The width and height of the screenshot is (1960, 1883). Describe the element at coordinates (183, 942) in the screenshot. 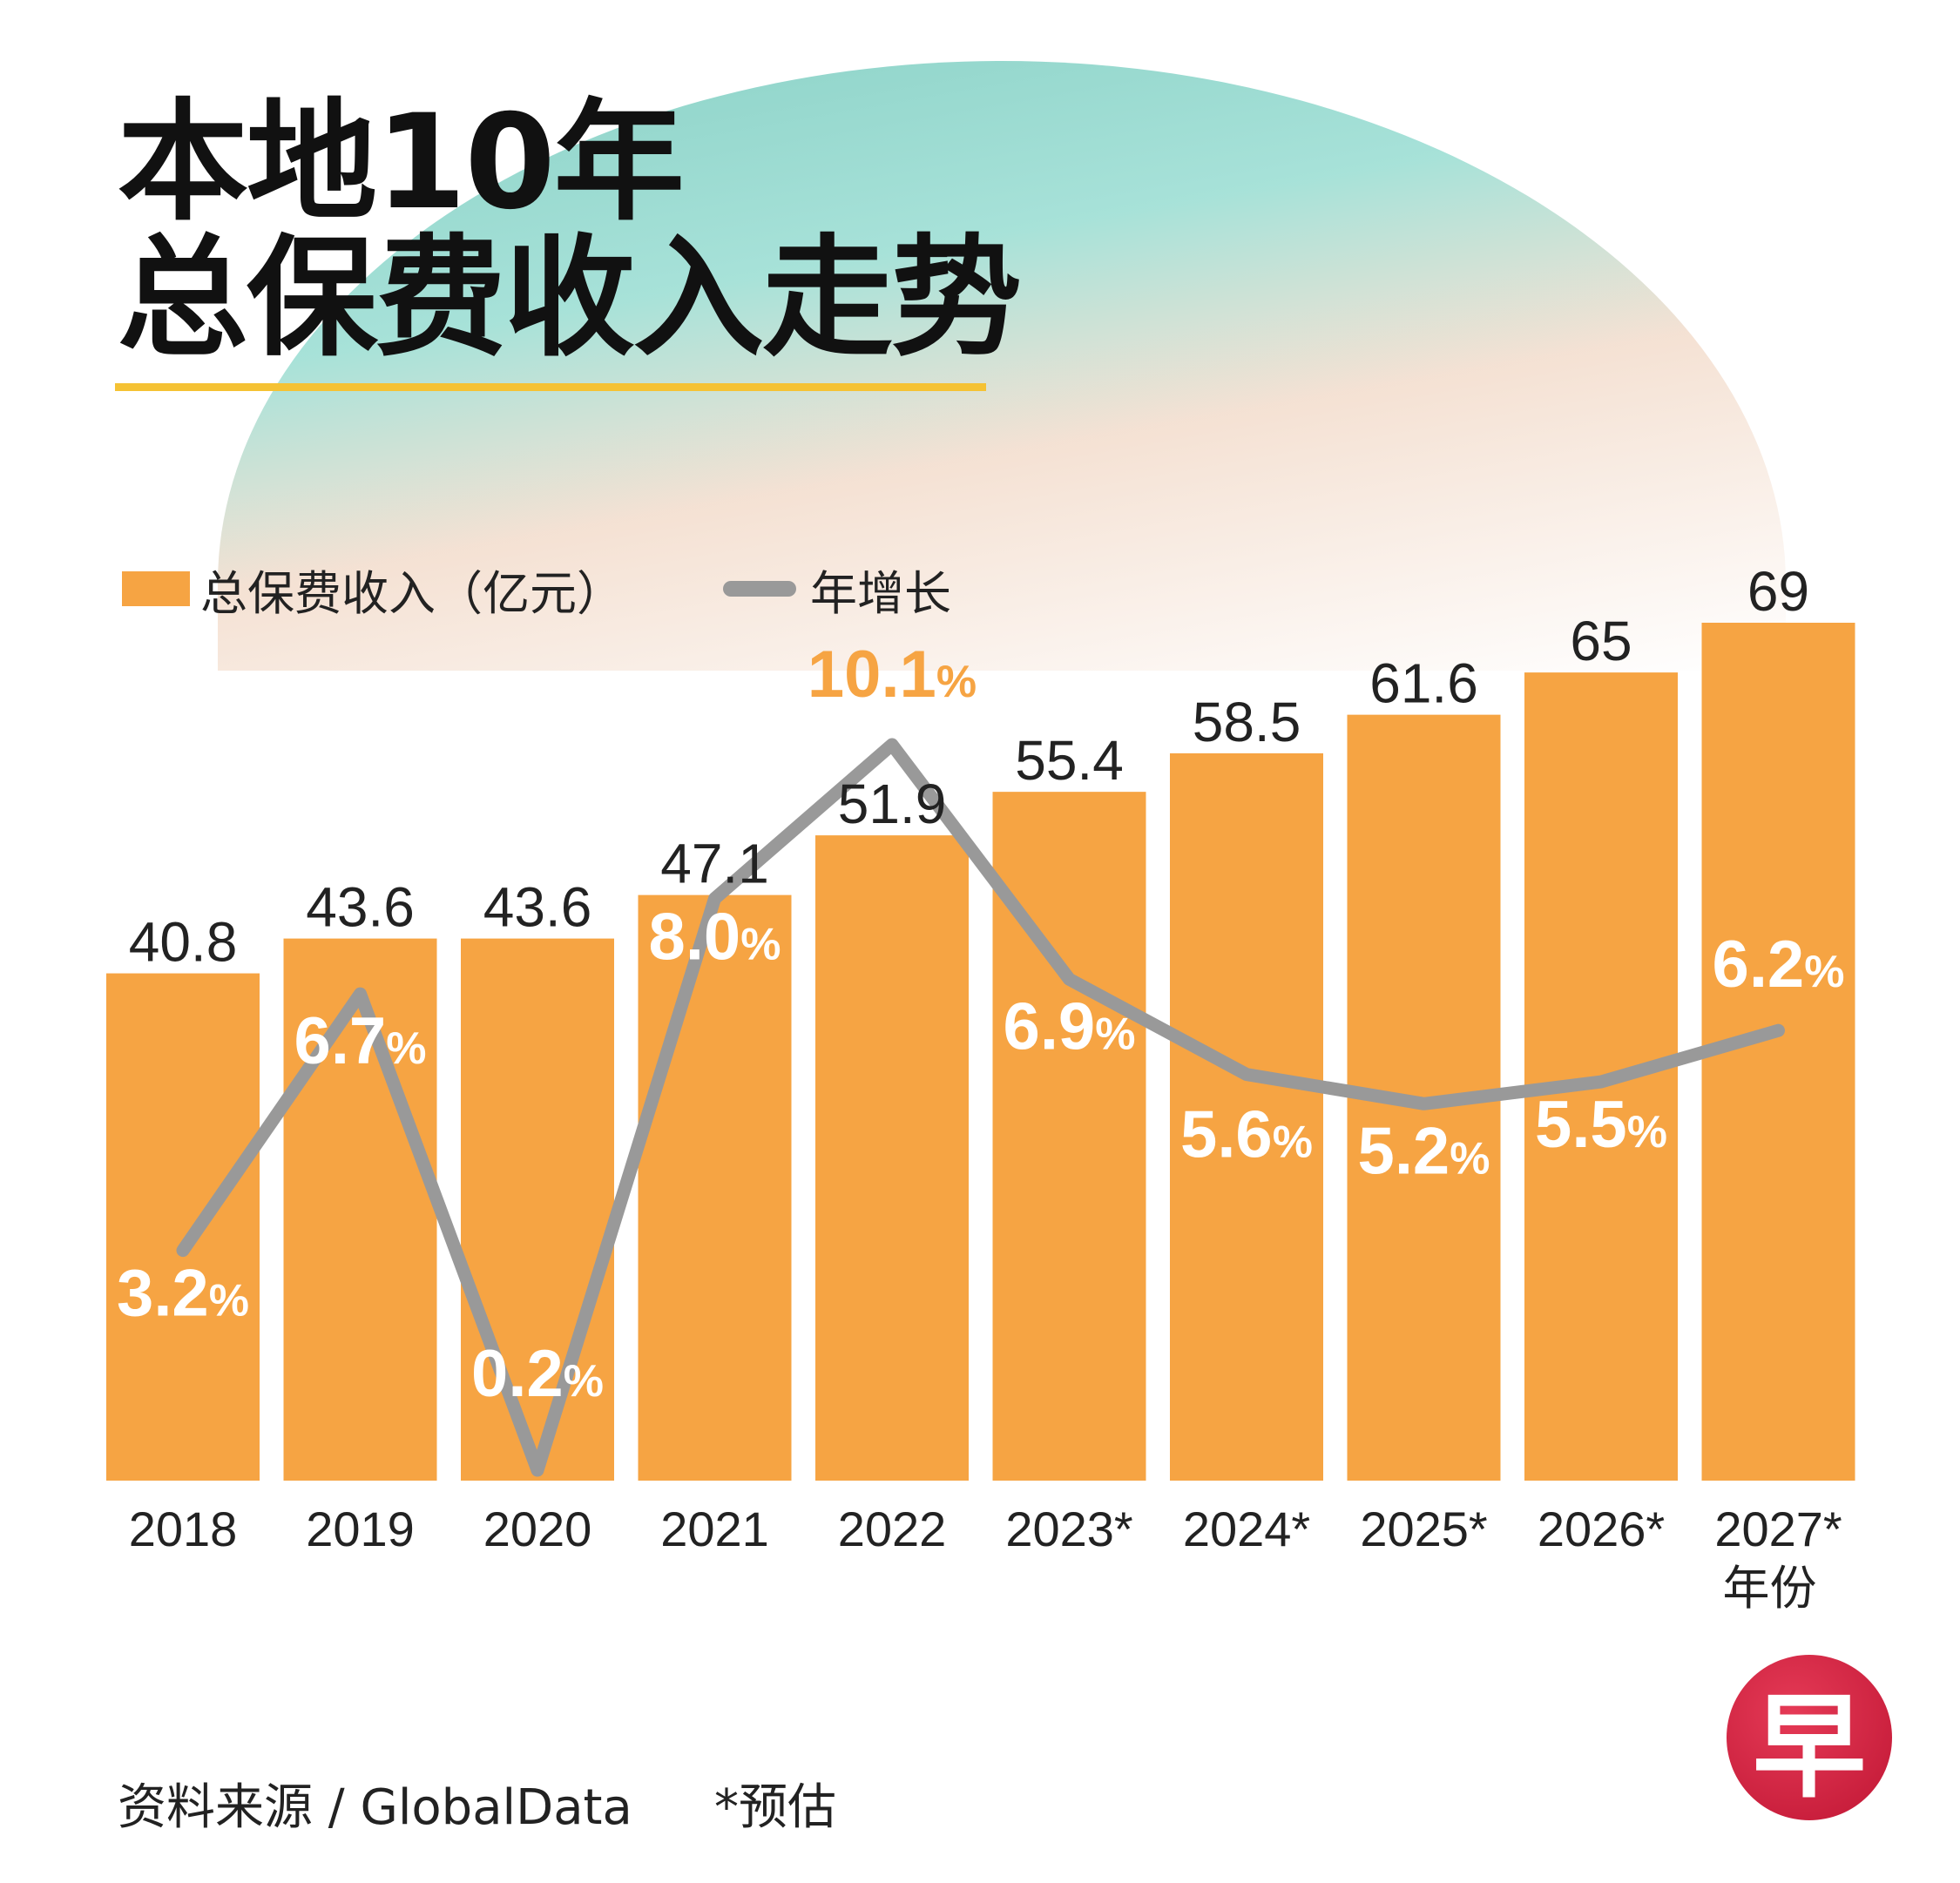

I see `bar-value-label: 40.8` at that location.